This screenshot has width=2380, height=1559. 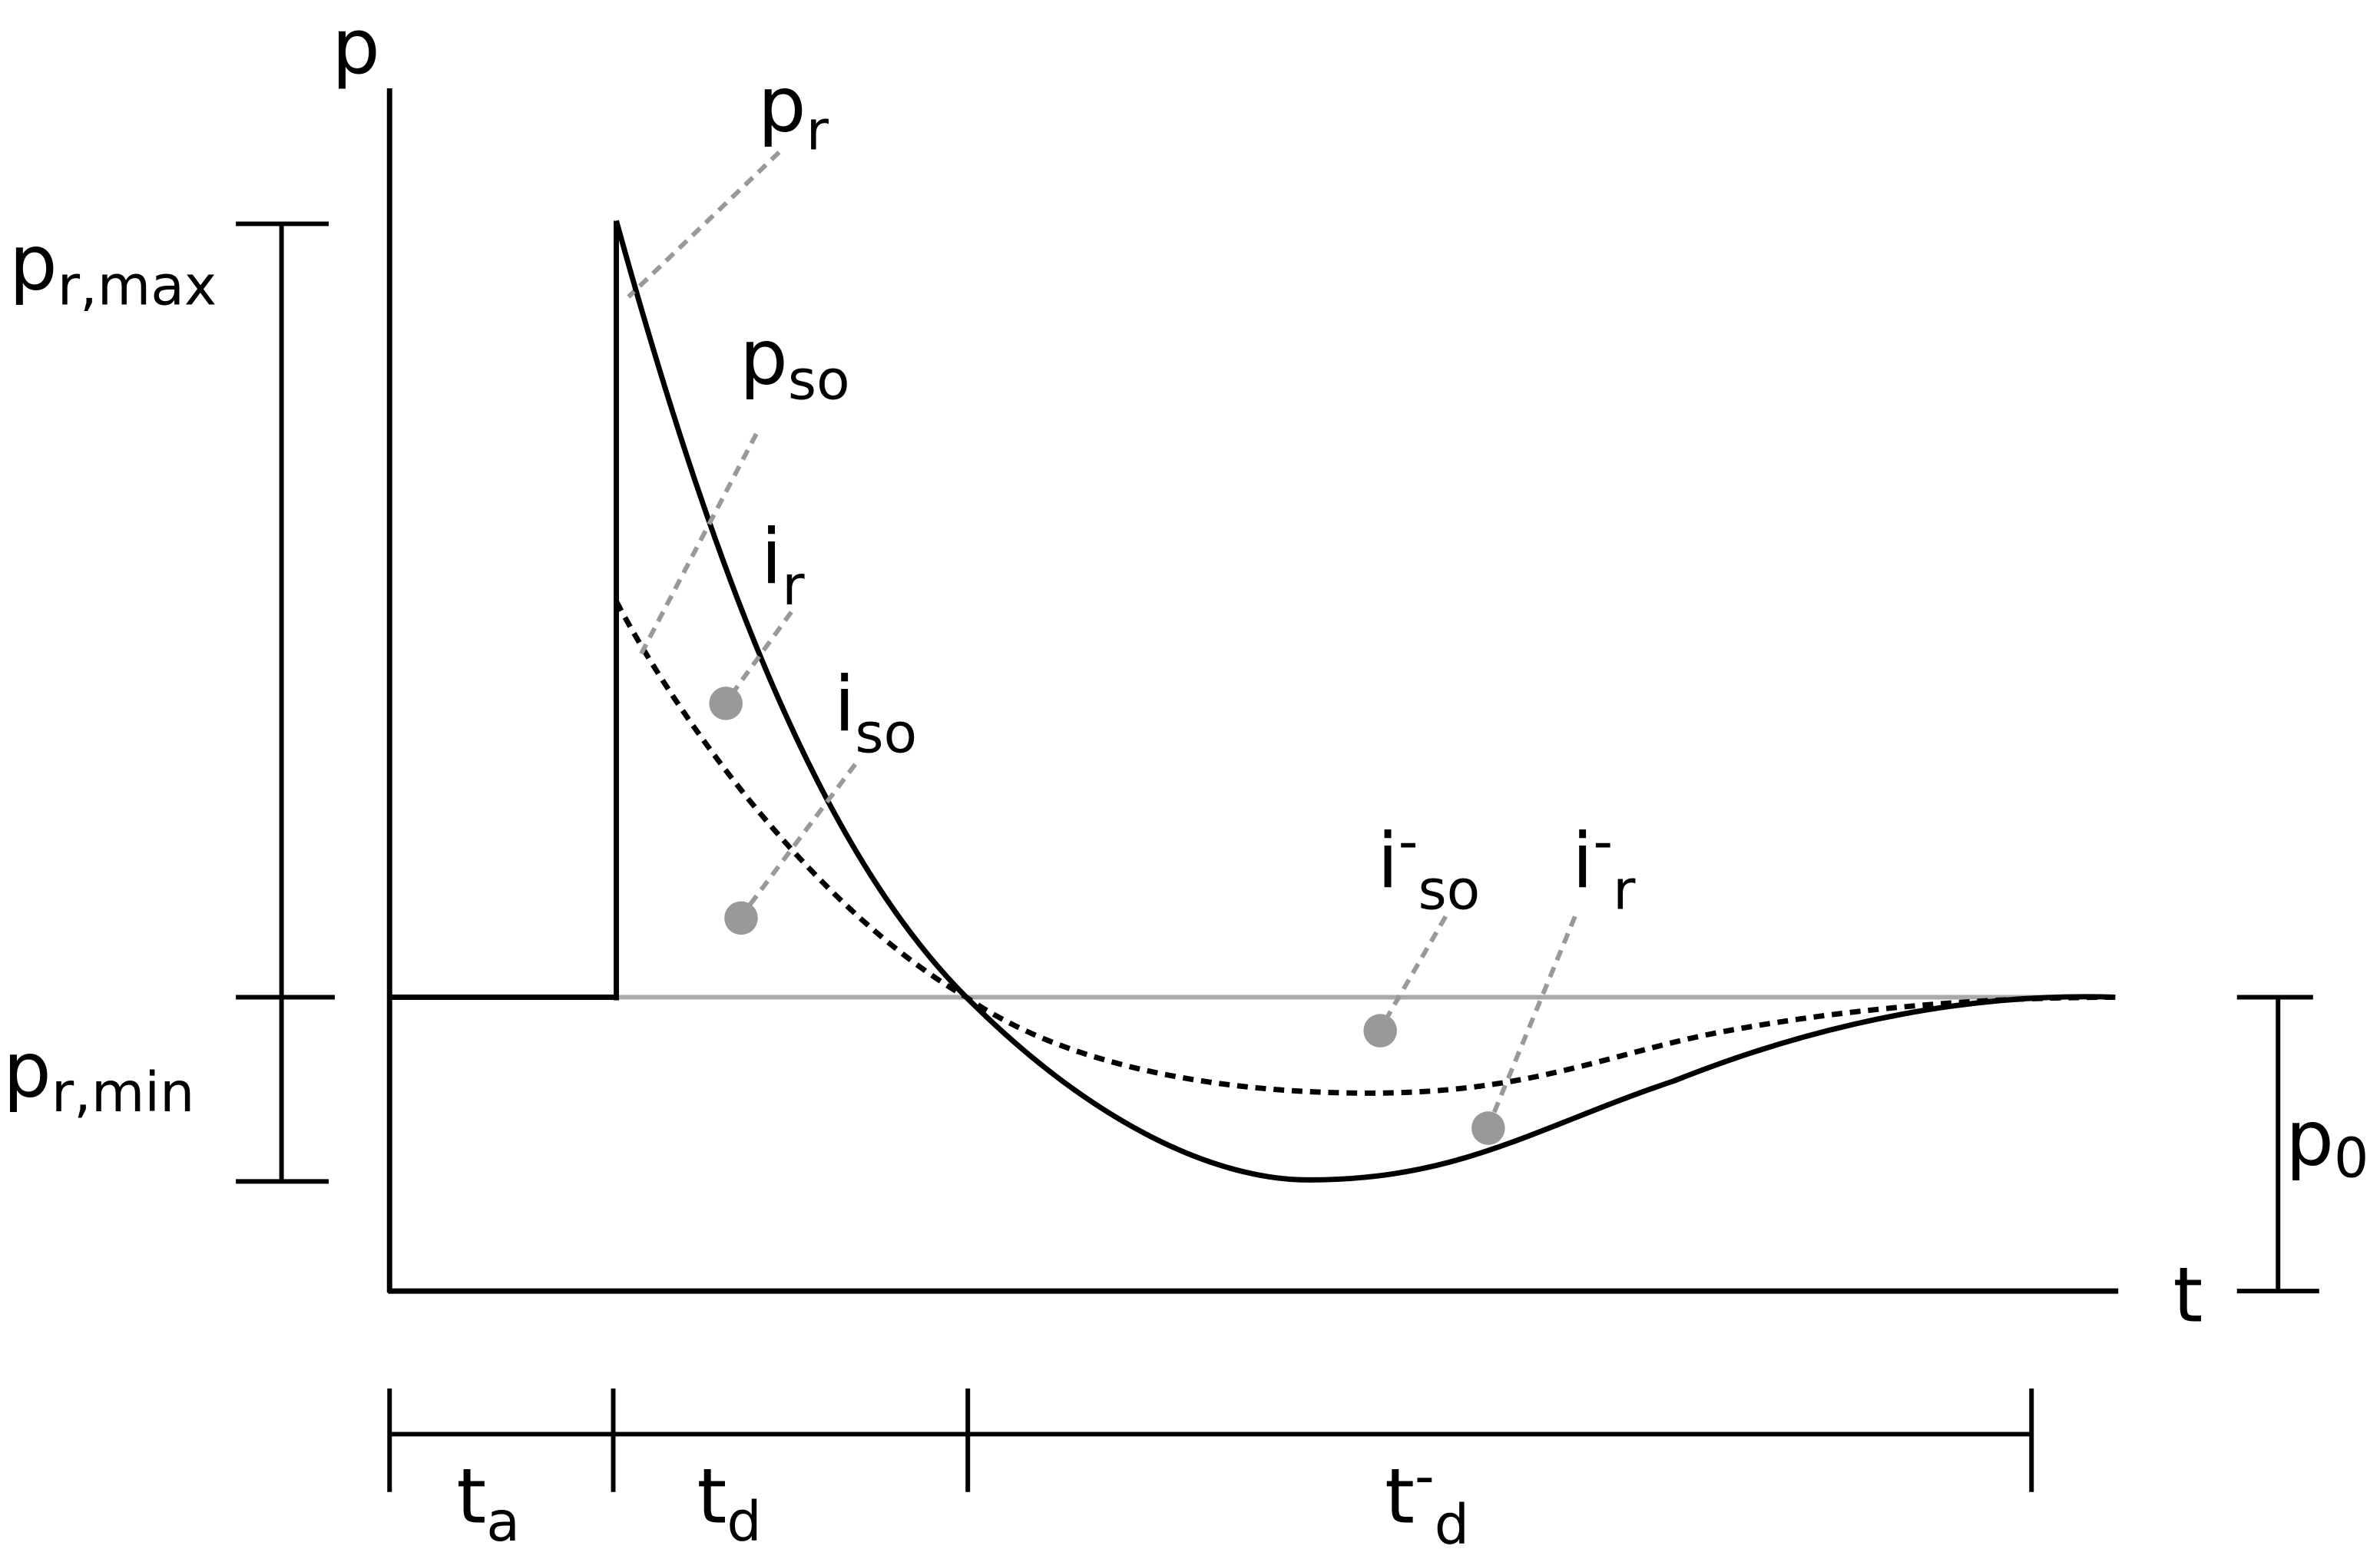 I want to click on interval-label: ta, so click(x=488, y=1503).